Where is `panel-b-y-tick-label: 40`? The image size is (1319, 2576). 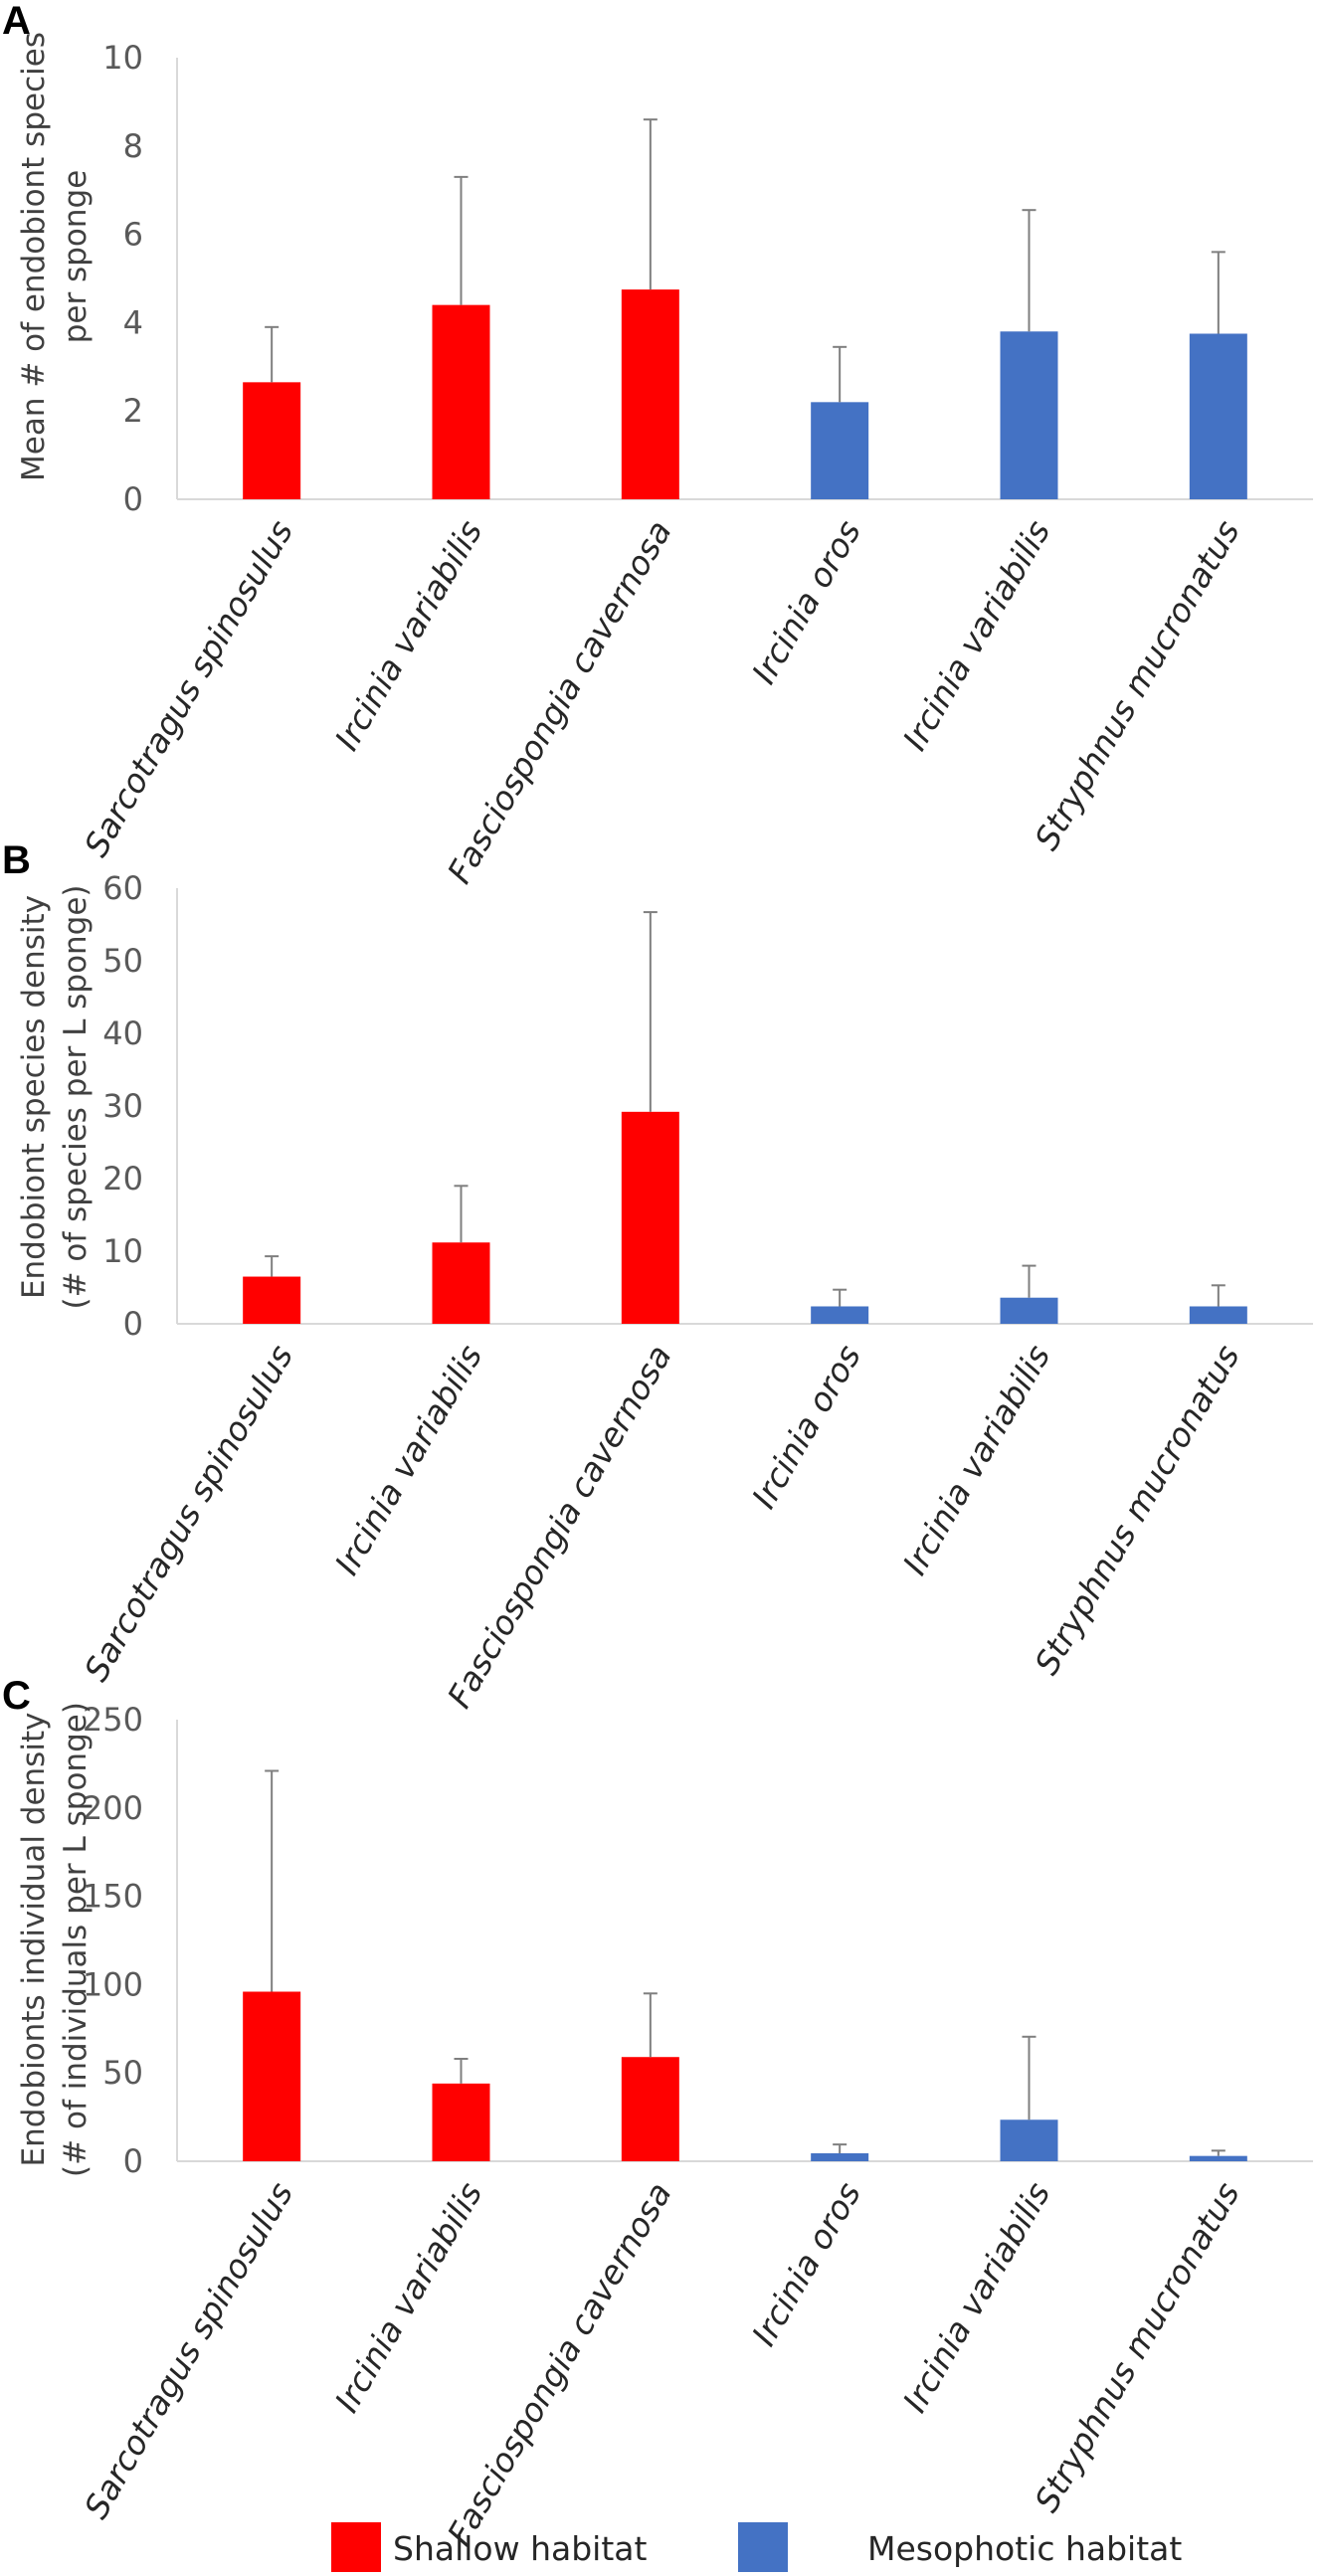 panel-b-y-tick-label: 40 is located at coordinates (122, 1033).